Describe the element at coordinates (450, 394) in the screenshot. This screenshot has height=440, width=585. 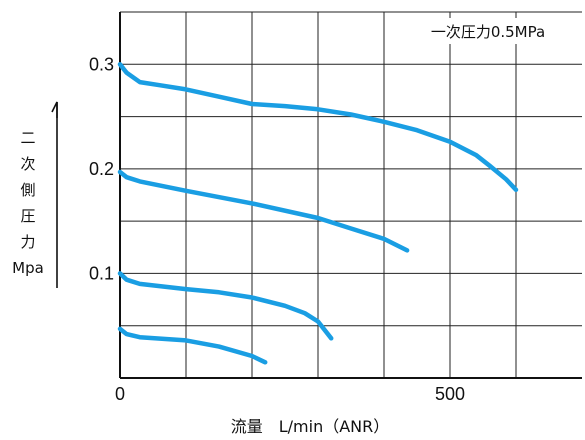
I see `x-tick-label: 500` at that location.